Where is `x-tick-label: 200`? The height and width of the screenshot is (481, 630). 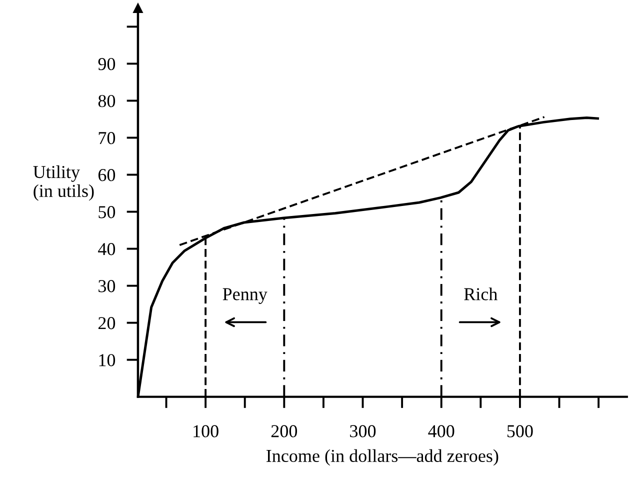 x-tick-label: 200 is located at coordinates (284, 431).